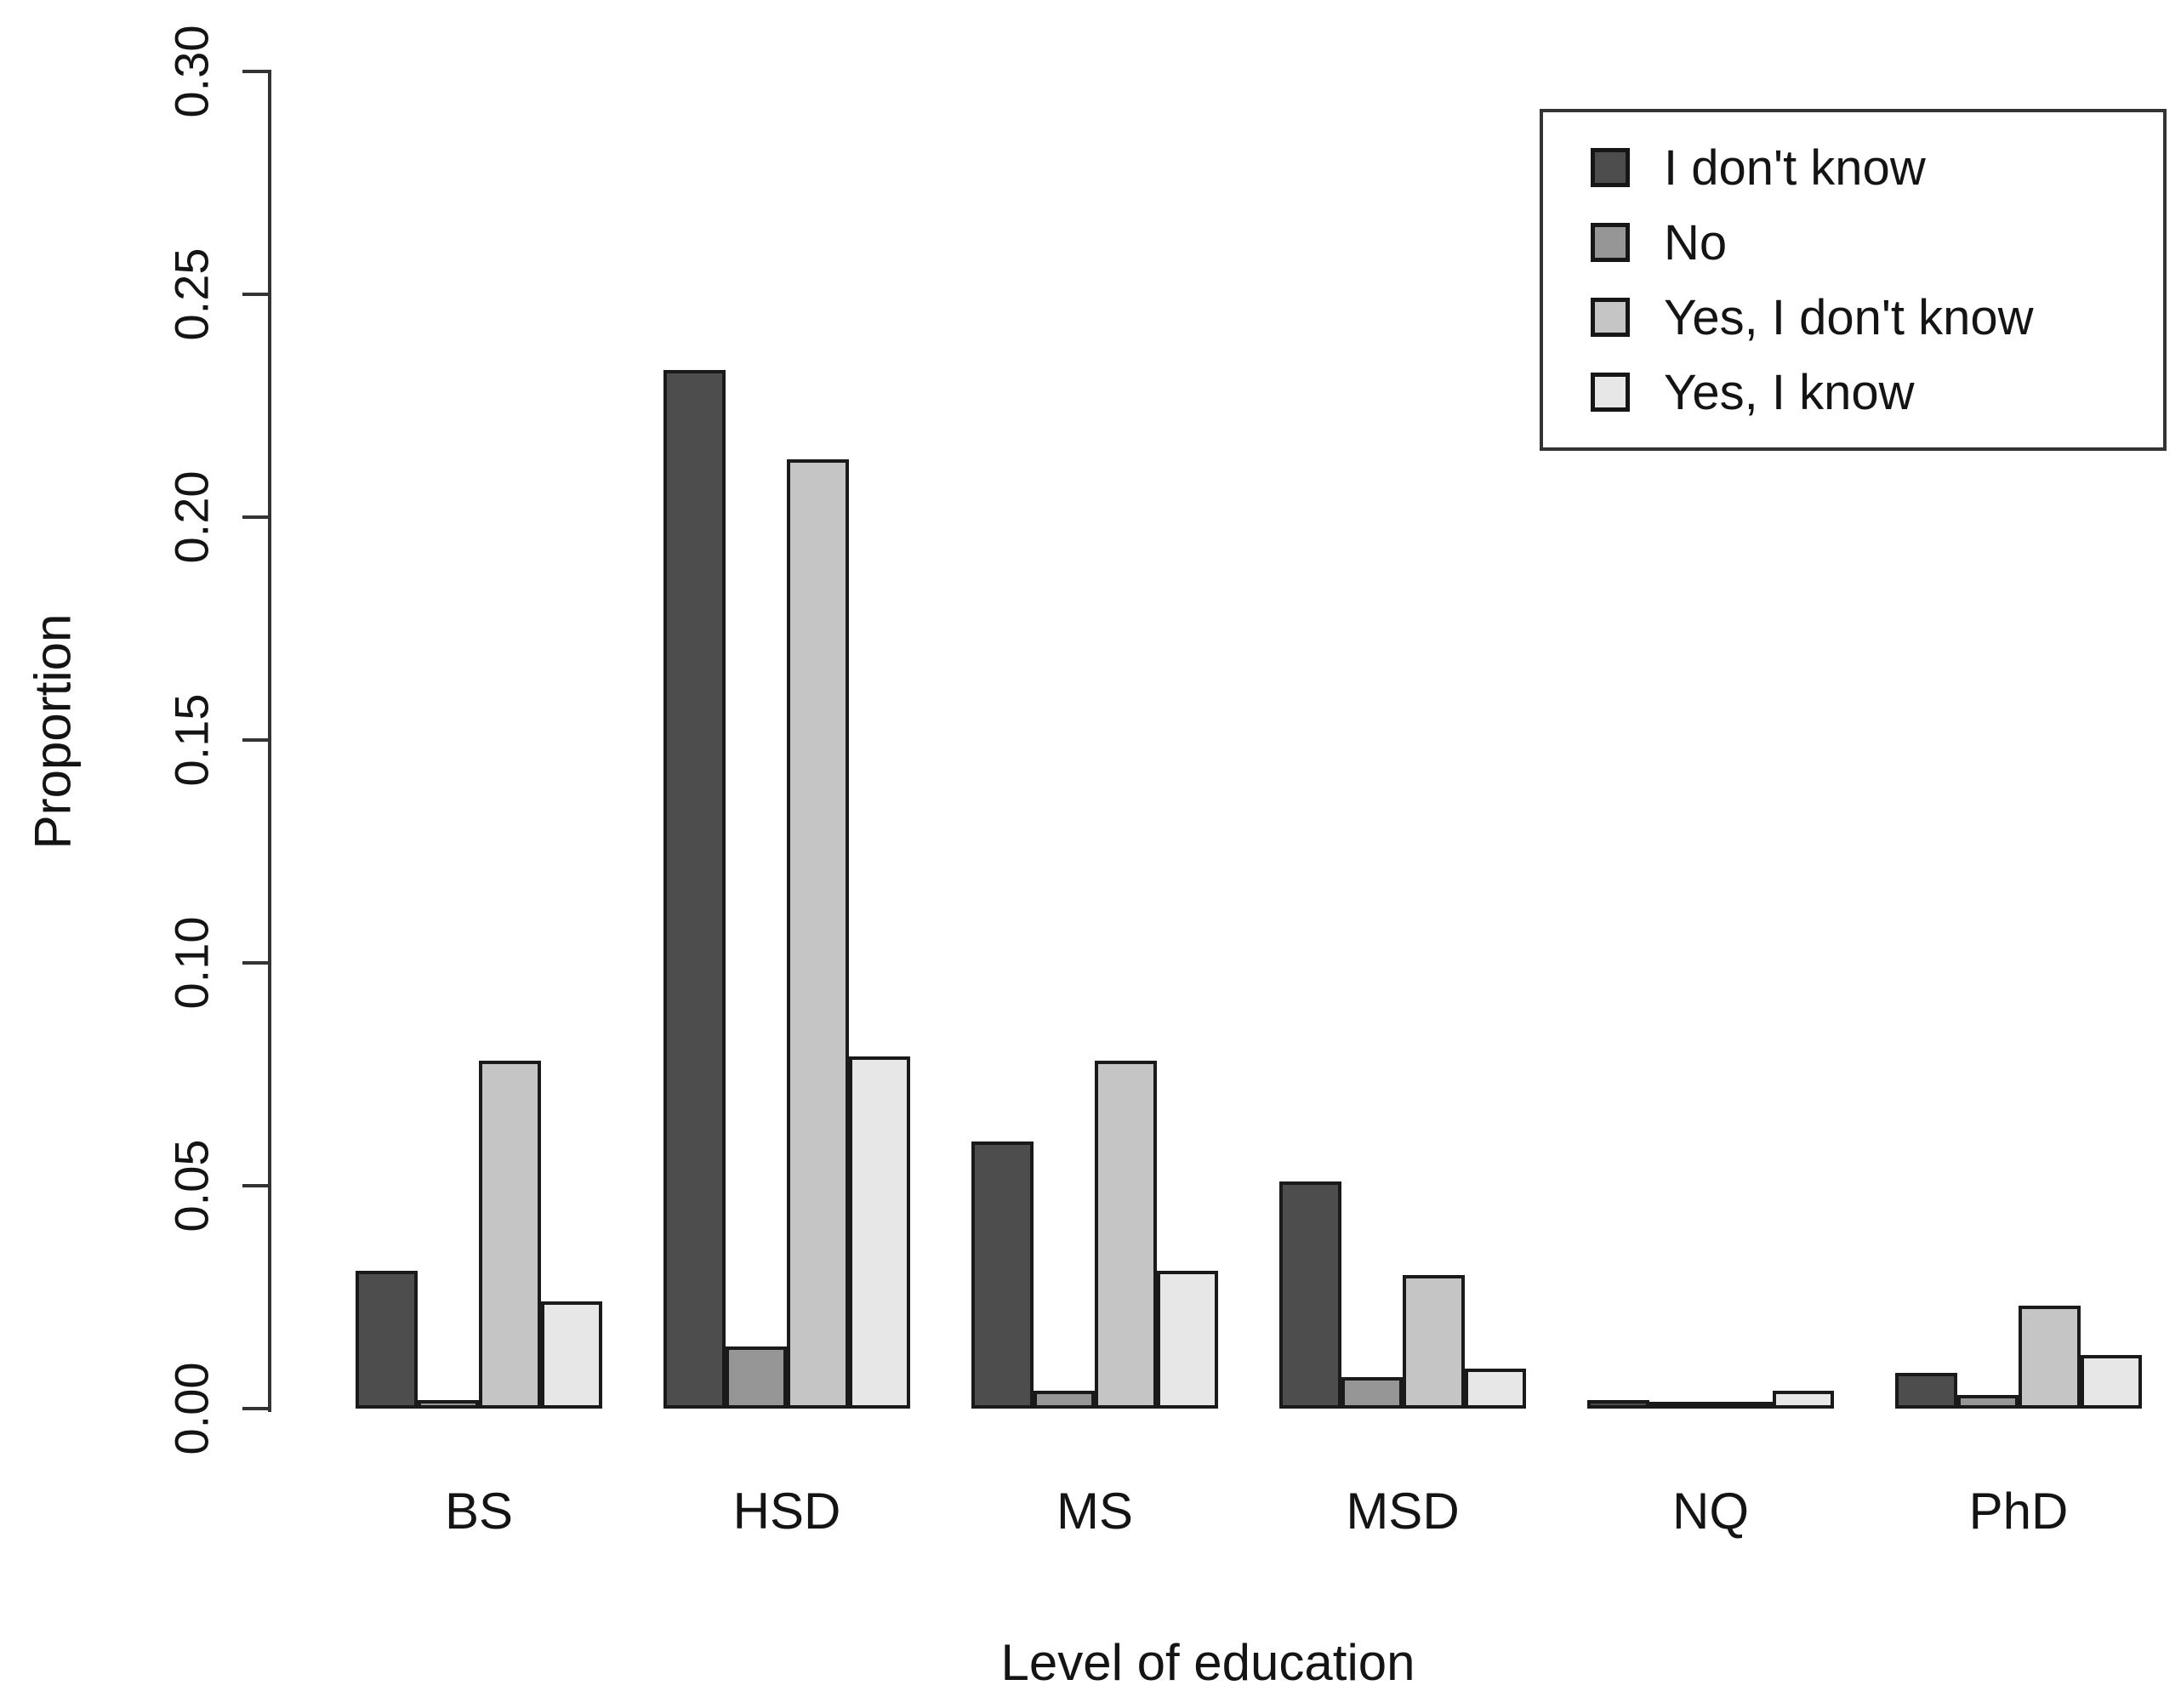 Image resolution: width=2181 pixels, height=1708 pixels. Describe the element at coordinates (510, 1235) in the screenshot. I see `bar-bs-yes-i-don-t-know` at that location.